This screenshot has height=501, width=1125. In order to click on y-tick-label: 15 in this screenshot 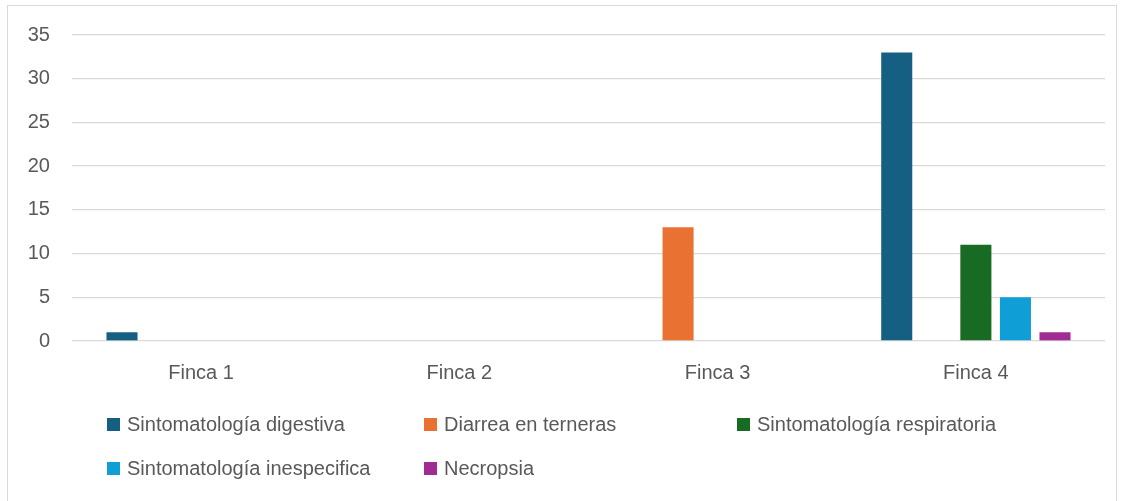, I will do `click(38, 208)`.